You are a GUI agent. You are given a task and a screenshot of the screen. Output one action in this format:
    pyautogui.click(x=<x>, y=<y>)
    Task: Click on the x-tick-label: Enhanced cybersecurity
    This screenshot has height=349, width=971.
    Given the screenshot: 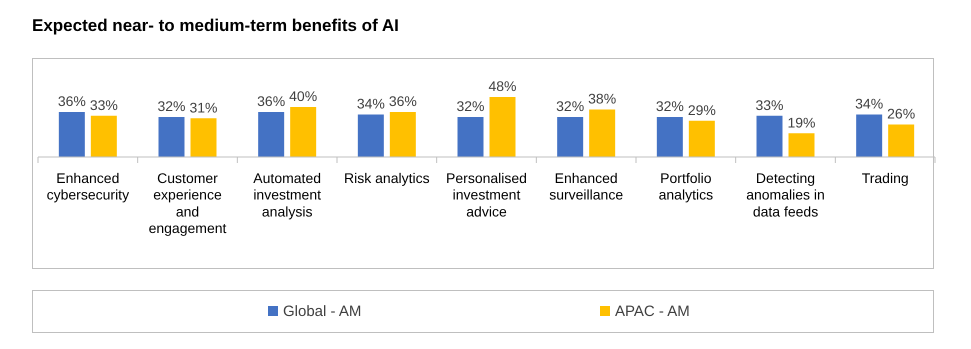 What is the action you would take?
    pyautogui.click(x=88, y=186)
    